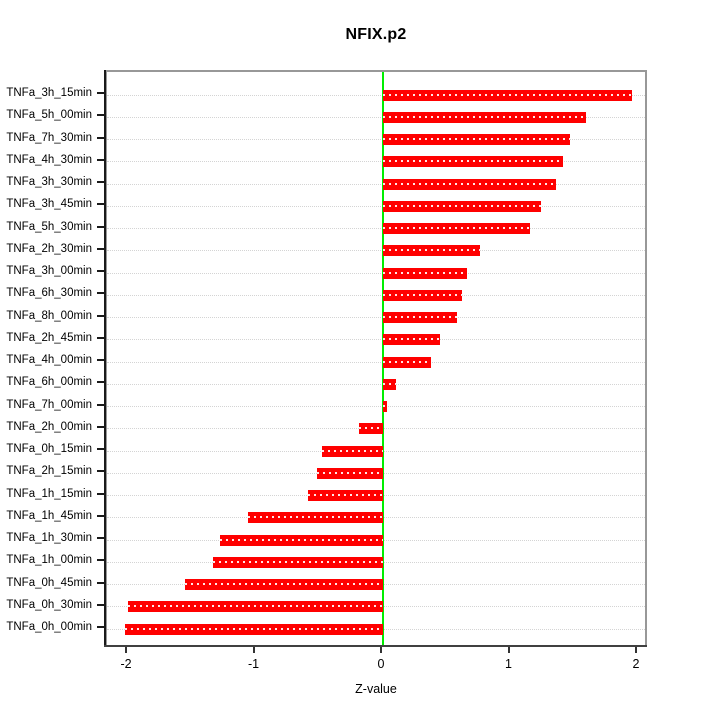  I want to click on x-tick-label: 1, so click(508, 664).